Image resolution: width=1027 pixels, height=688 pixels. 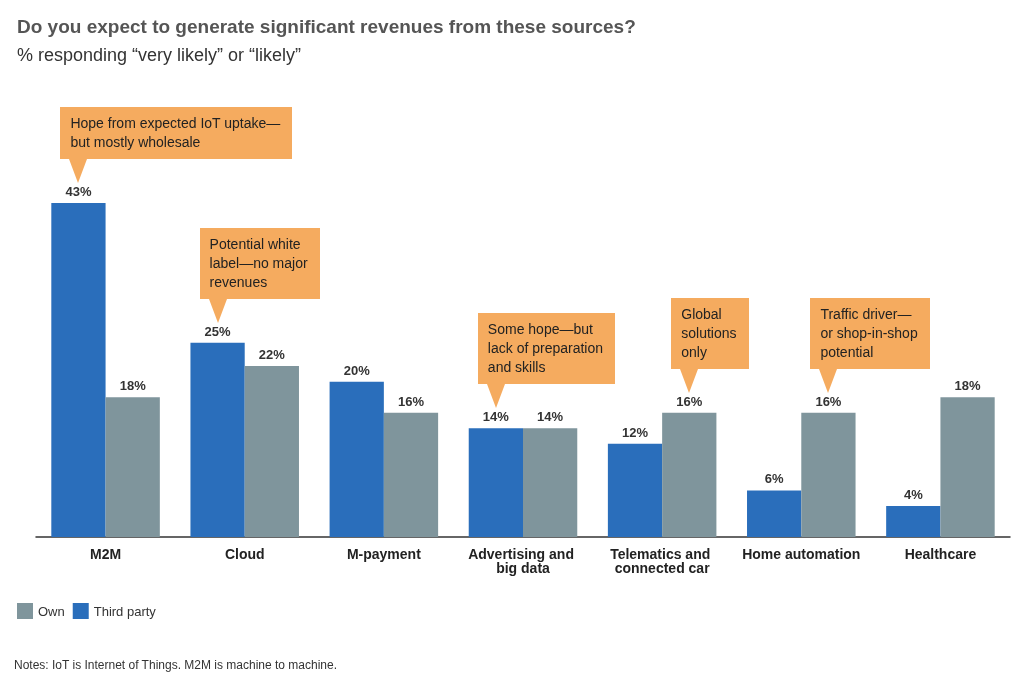 I want to click on annotation: Potential white label—no major revenues, so click(x=259, y=263).